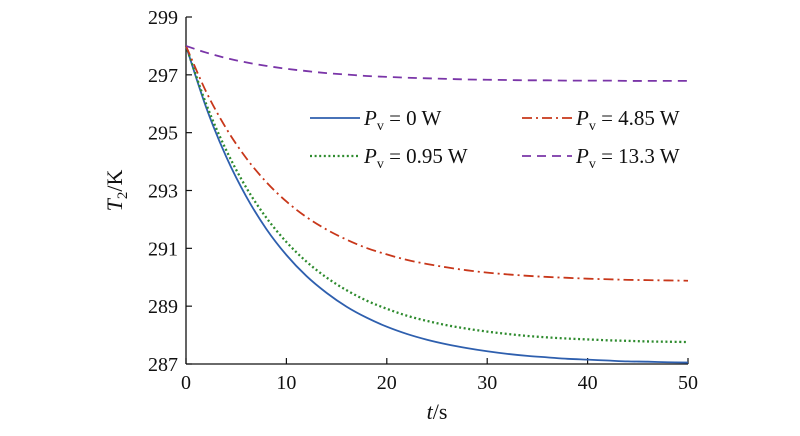  I want to click on y-tick-label: 287, so click(163, 365).